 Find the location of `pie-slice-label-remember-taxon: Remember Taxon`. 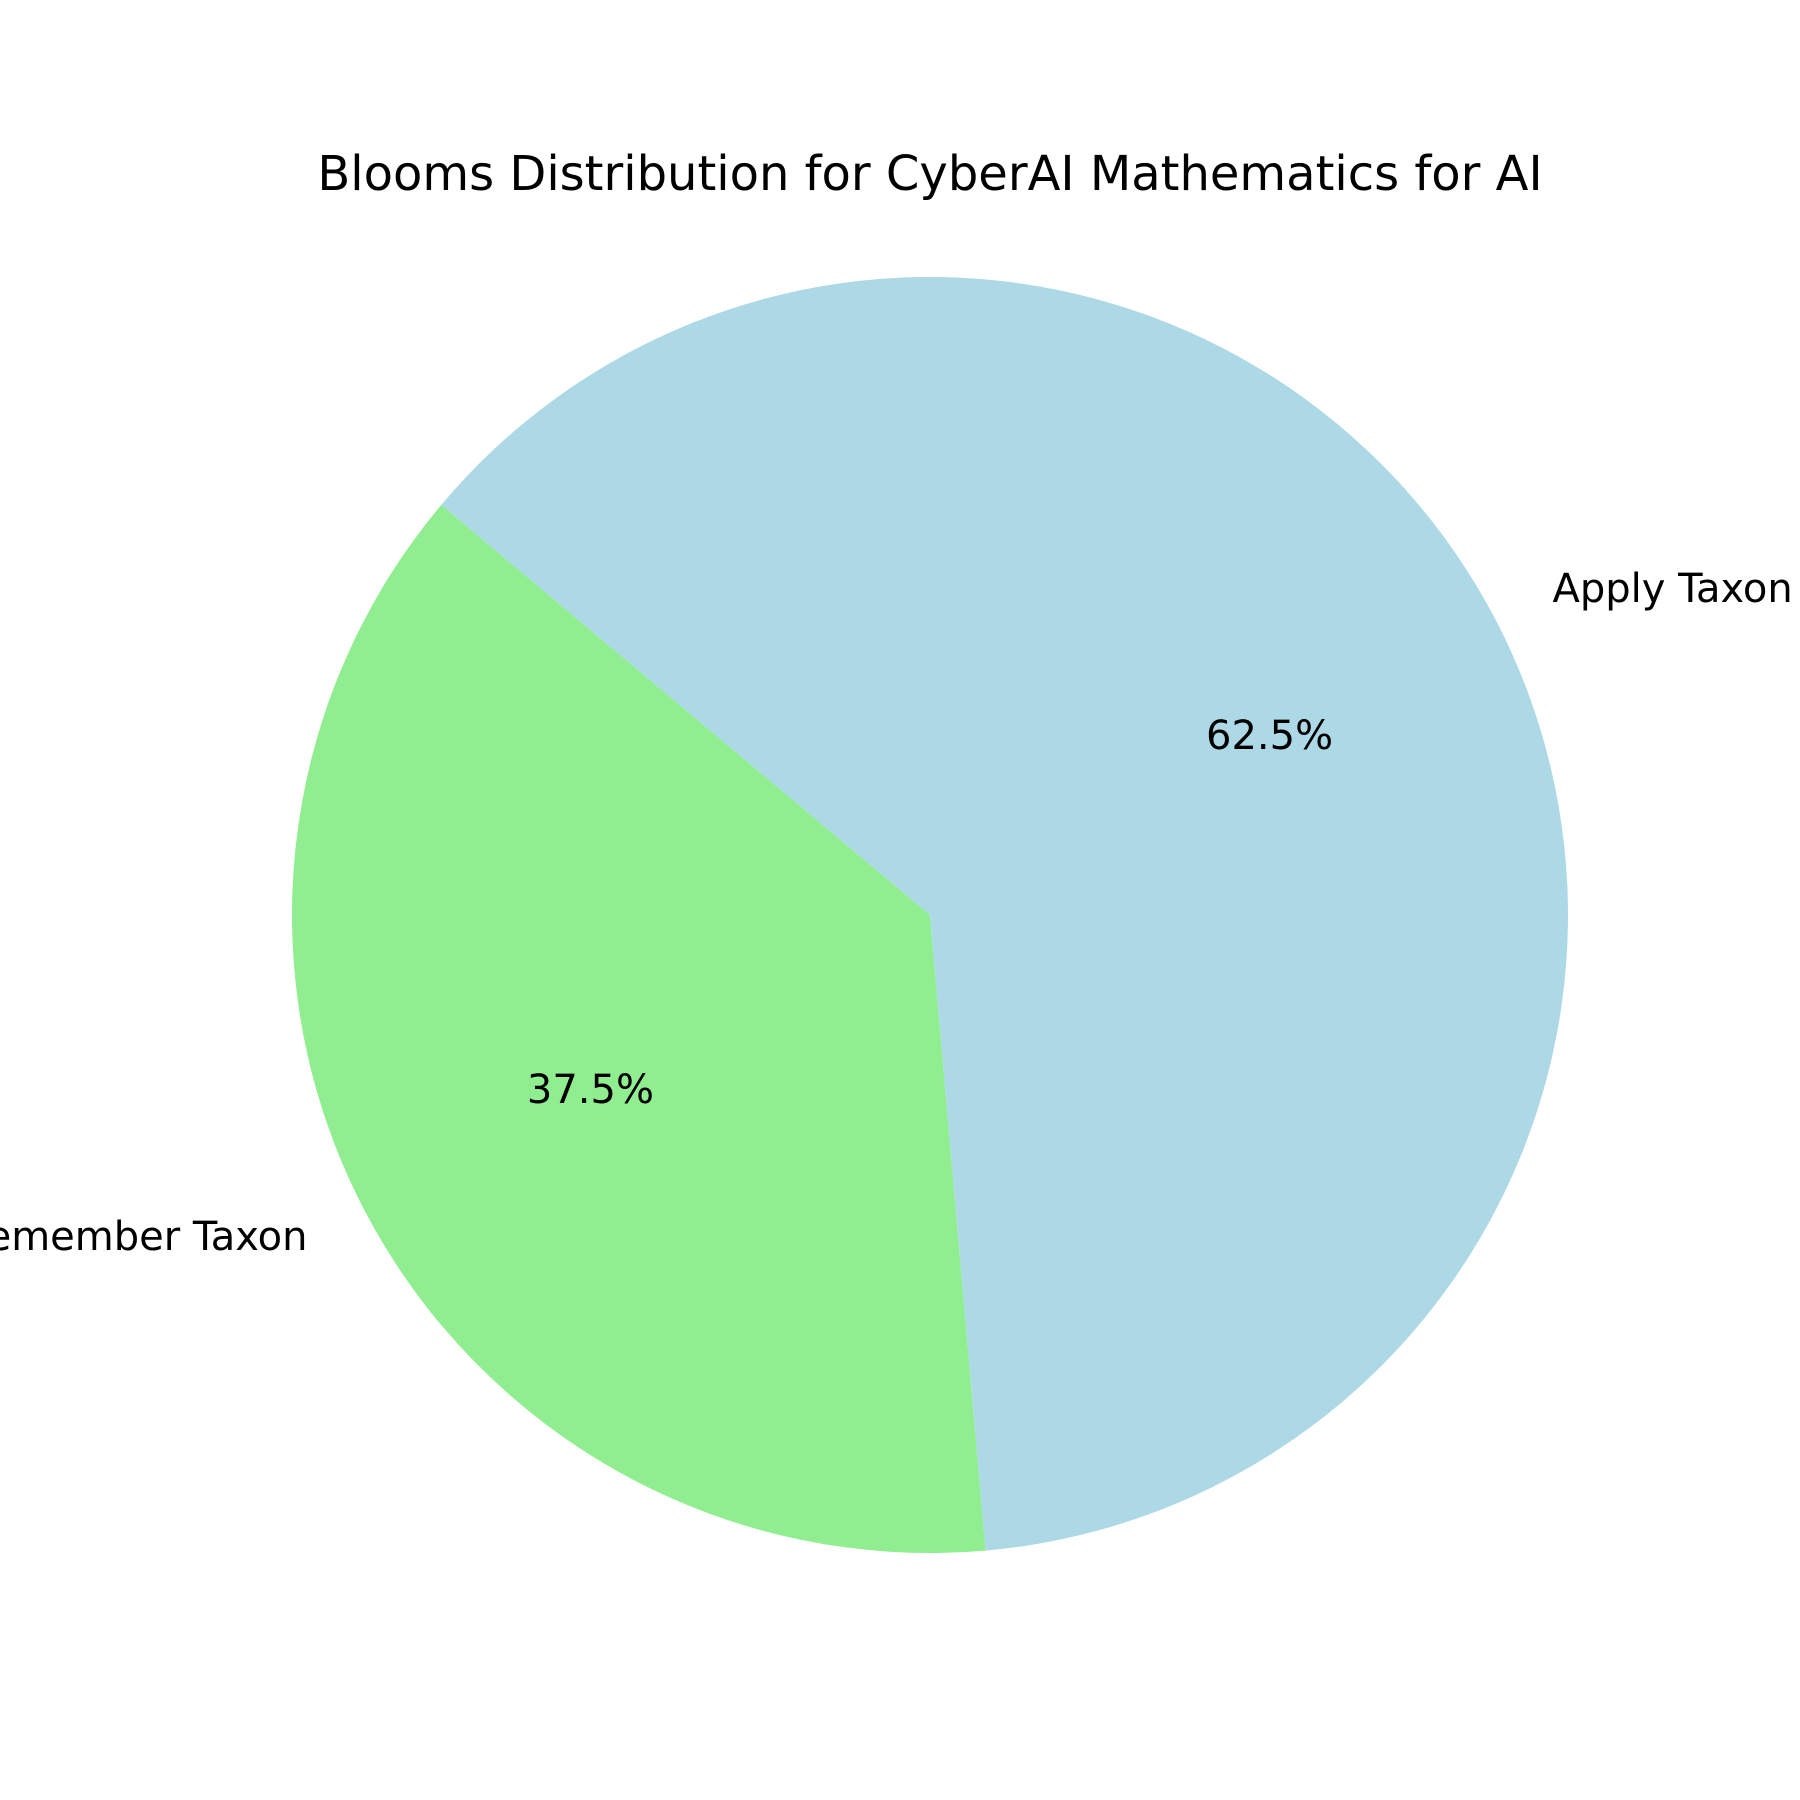

pie-slice-label-remember-taxon: Remember Taxon is located at coordinates (153, 1237).